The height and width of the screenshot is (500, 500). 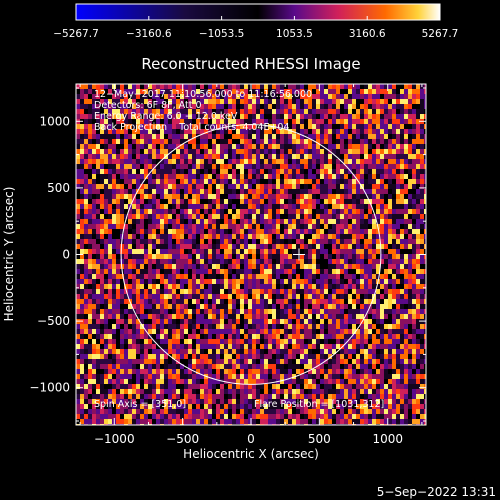 I want to click on x-tick-label: 500, so click(x=319, y=439).